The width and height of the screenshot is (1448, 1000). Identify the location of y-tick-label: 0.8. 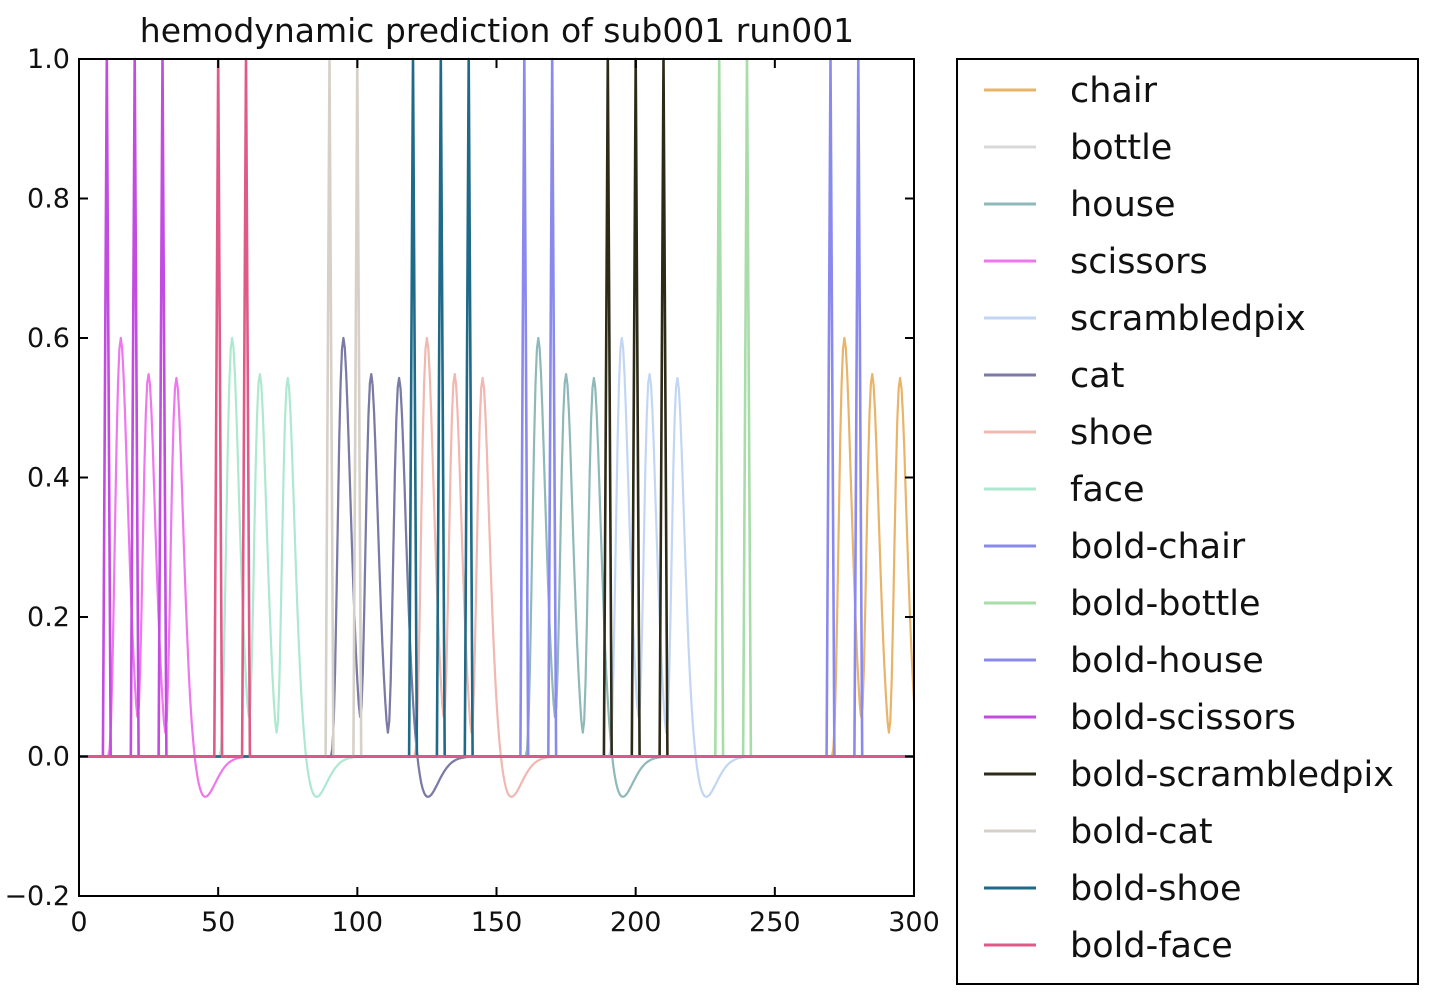
(48, 199).